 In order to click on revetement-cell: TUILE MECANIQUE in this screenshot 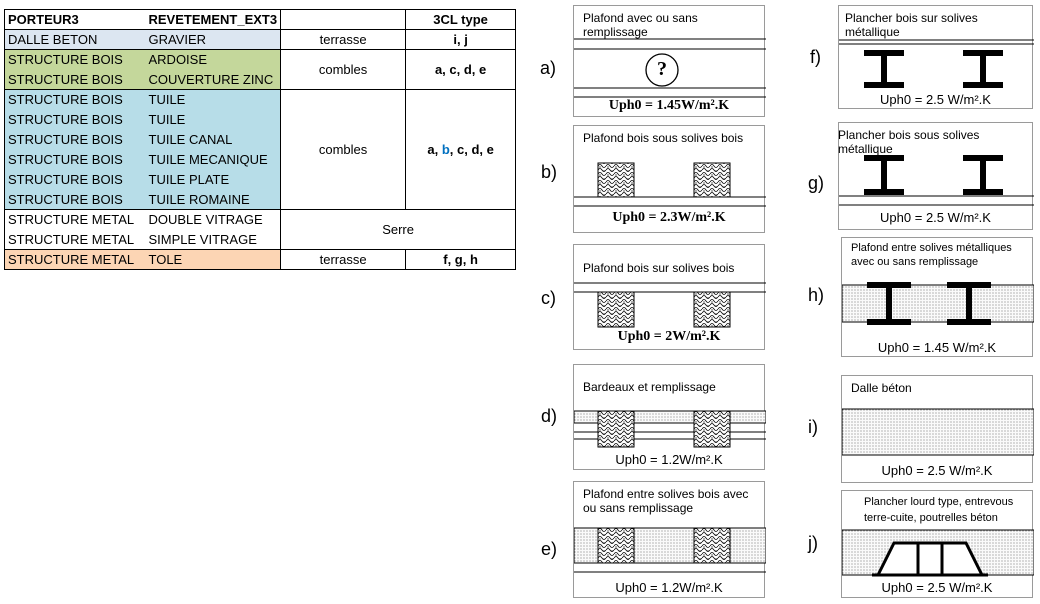, I will do `click(208, 159)`.